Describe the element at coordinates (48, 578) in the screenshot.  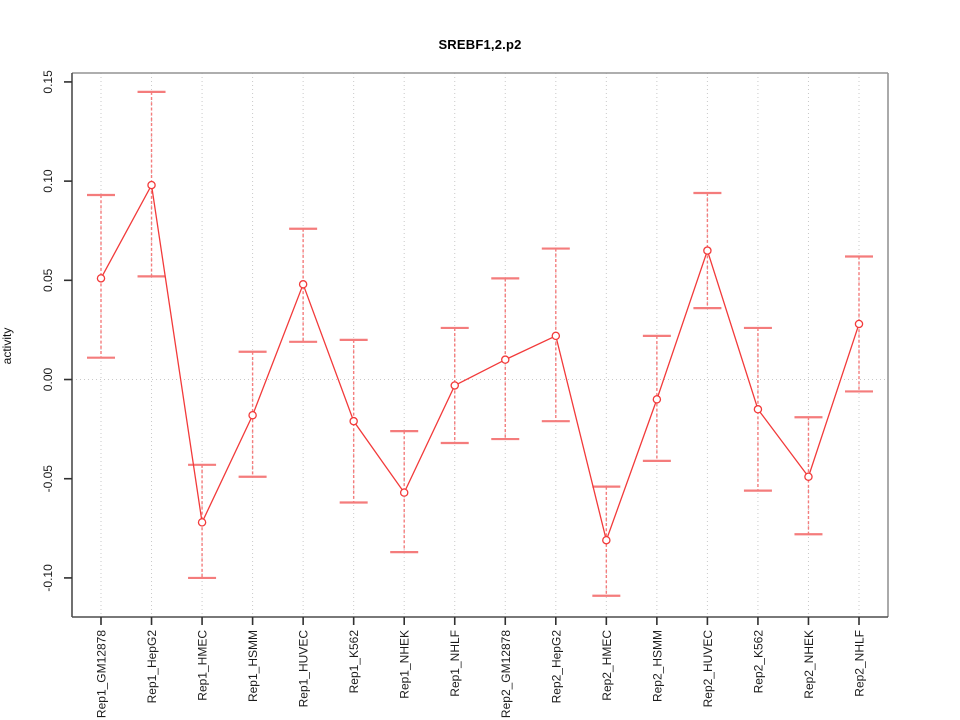
I see `y-tick-label: -0.10` at that location.